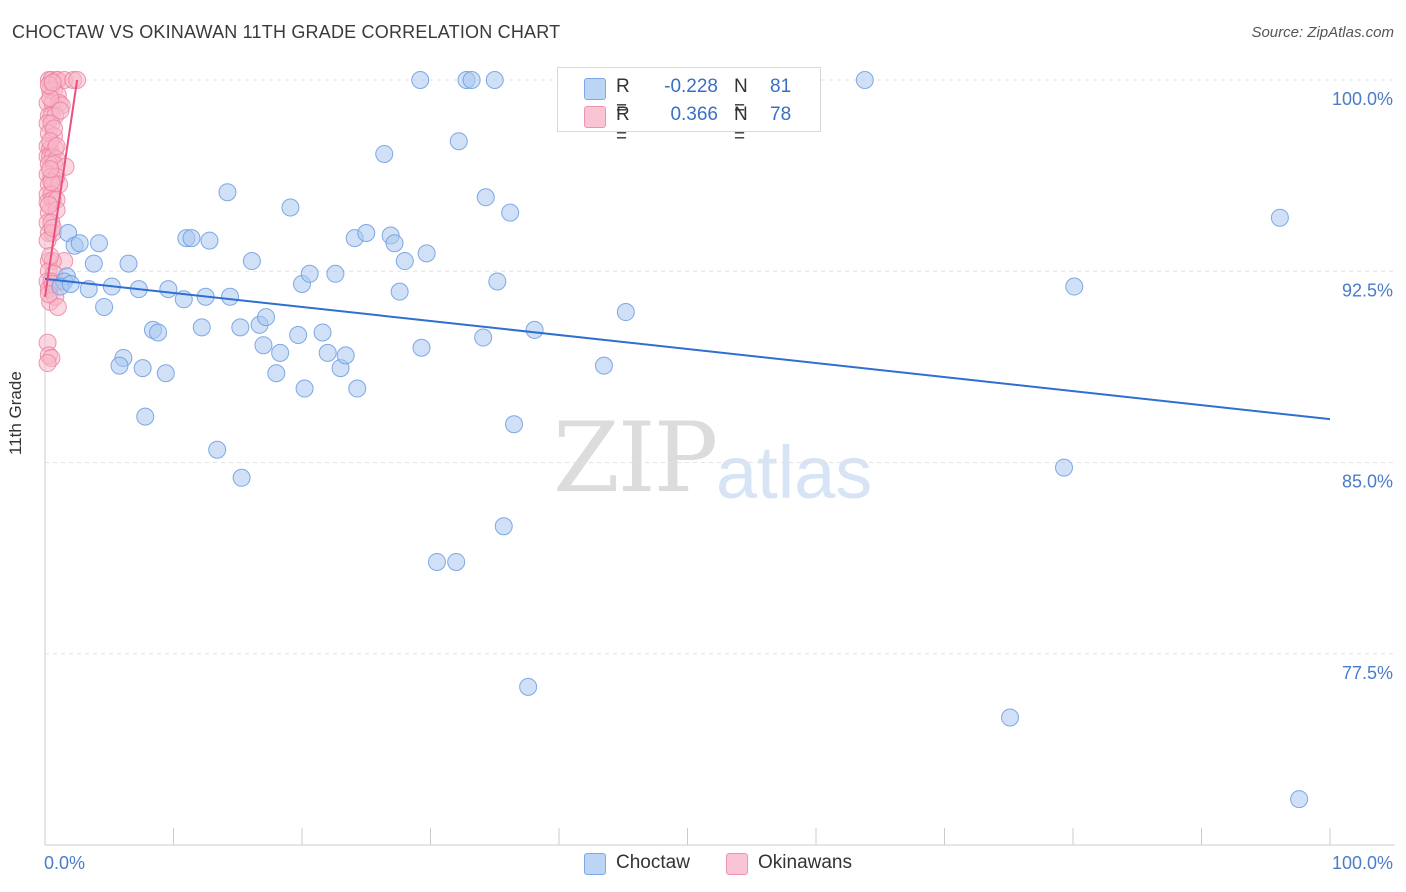 The height and width of the screenshot is (892, 1406). Describe the element at coordinates (595, 89) in the screenshot. I see `choctaw-swatch` at that location.